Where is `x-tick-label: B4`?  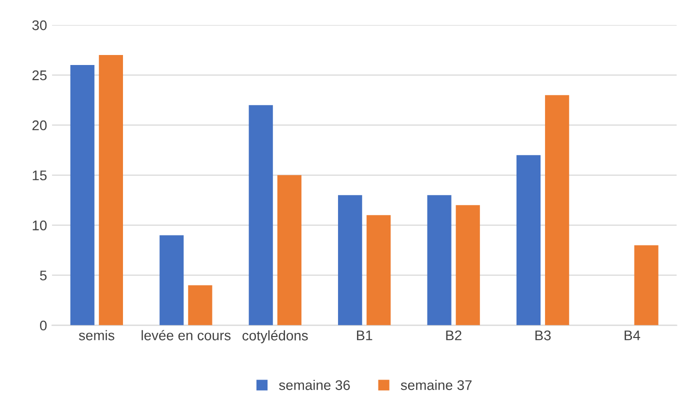
x-tick-label: B4 is located at coordinates (632, 335).